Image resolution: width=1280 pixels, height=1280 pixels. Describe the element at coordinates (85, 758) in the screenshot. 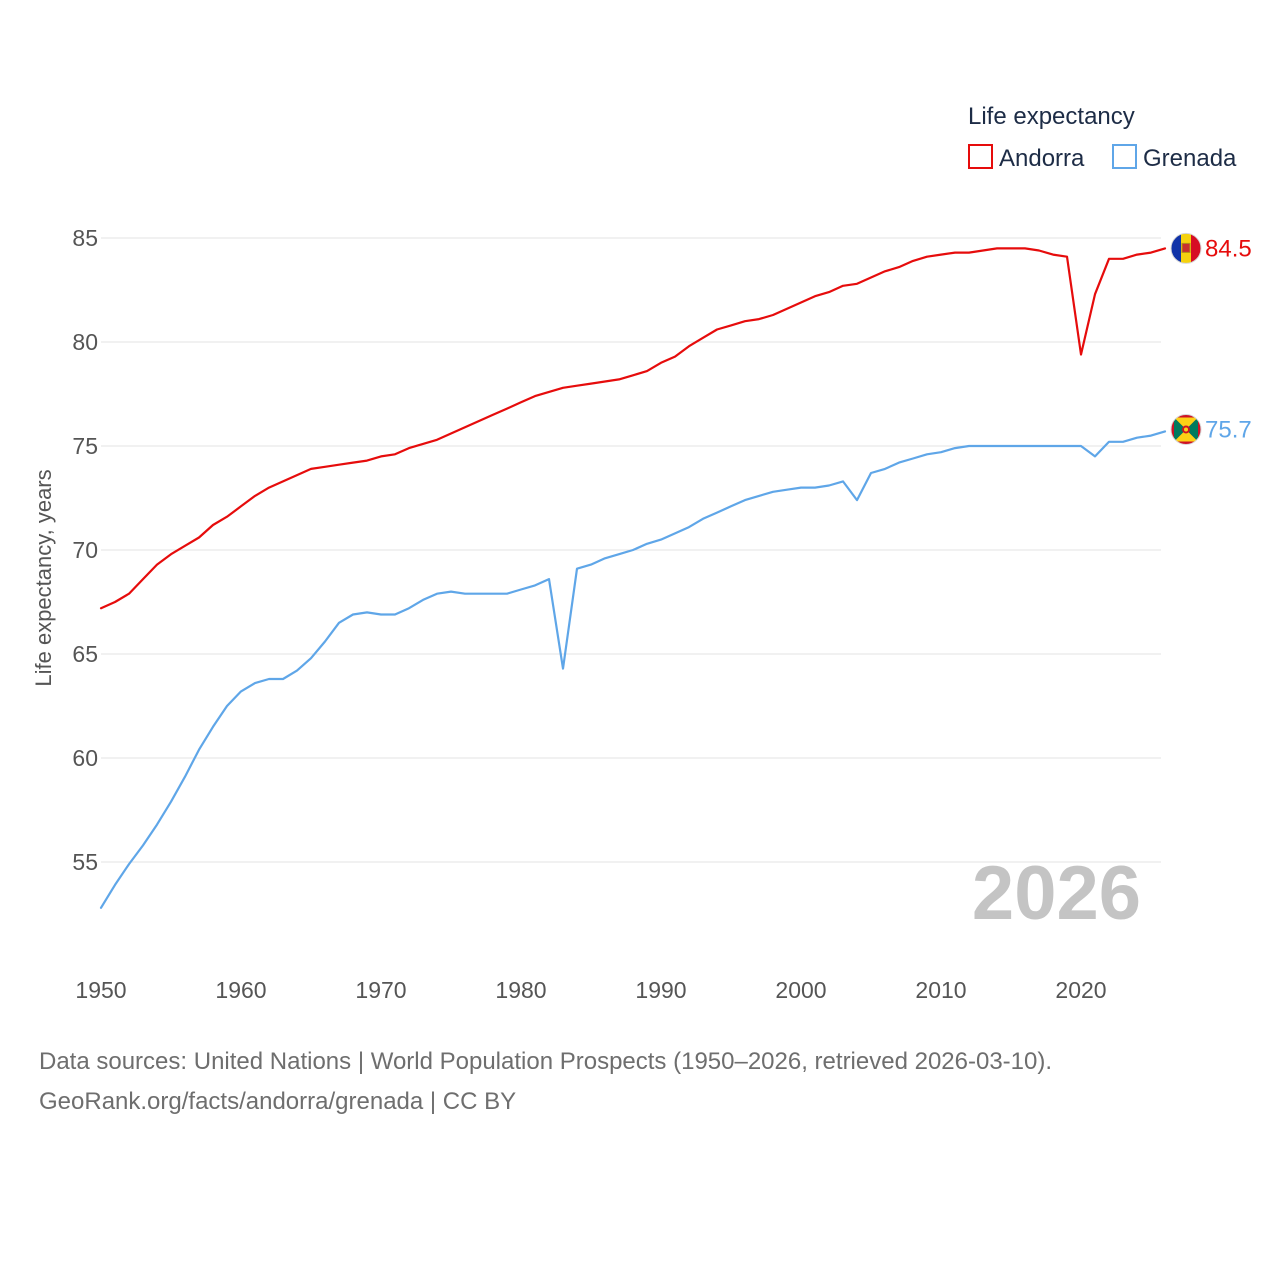

I see `y-tick-60: 60` at that location.